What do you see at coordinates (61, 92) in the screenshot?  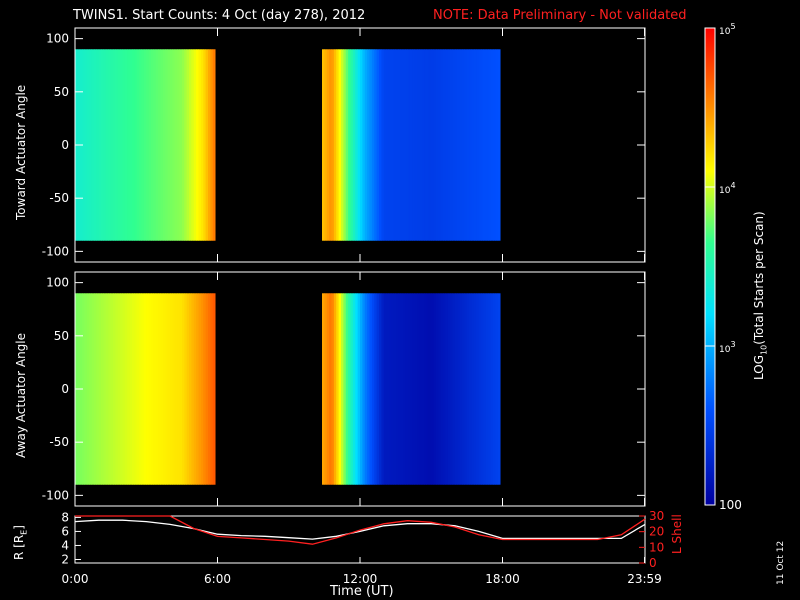 I see `y-tick-label: 50` at bounding box center [61, 92].